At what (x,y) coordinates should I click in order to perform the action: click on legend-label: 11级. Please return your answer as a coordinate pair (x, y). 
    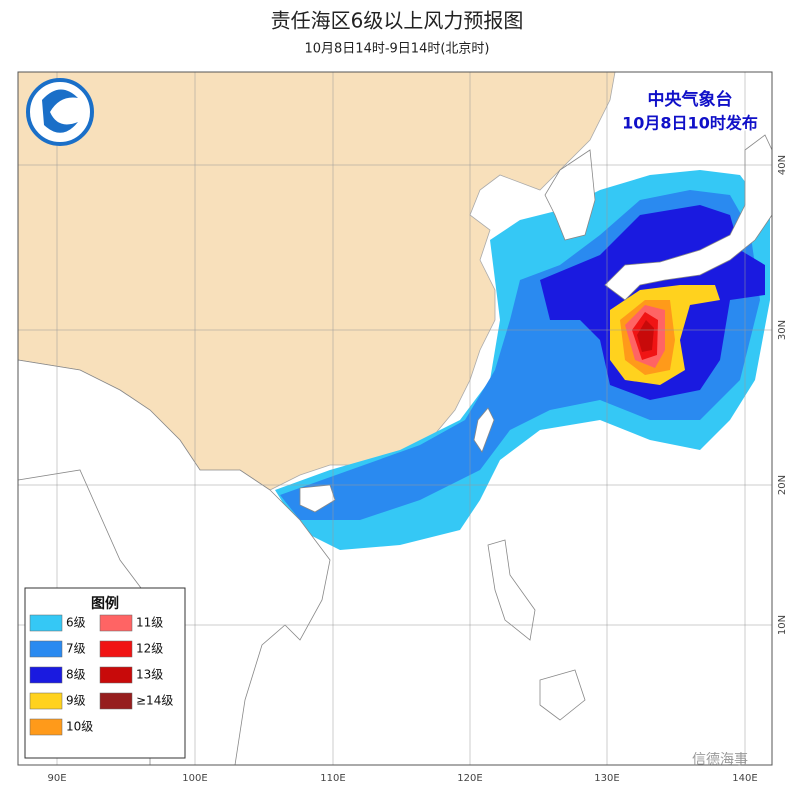
    Looking at the image, I should click on (149, 623).